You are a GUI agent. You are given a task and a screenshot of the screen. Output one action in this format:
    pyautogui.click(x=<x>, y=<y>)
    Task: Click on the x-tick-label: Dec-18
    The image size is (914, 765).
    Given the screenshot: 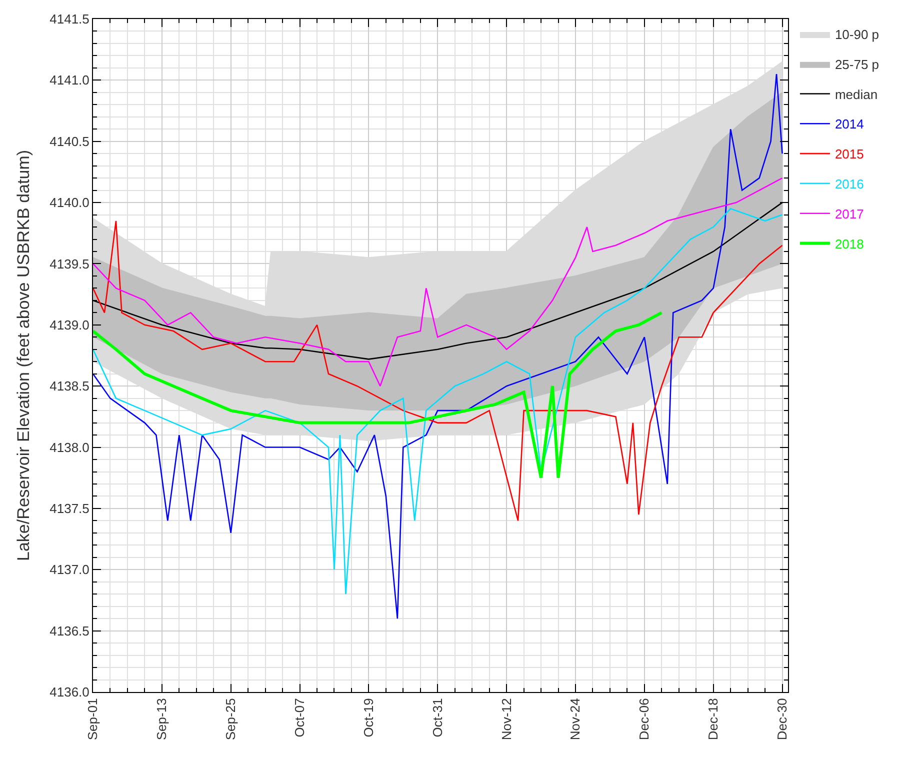 What is the action you would take?
    pyautogui.click(x=713, y=719)
    